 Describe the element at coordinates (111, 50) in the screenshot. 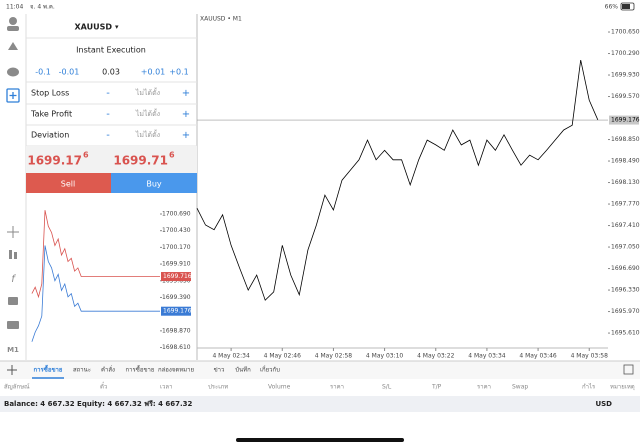

I see `execution-type: Instant Execution` at that location.